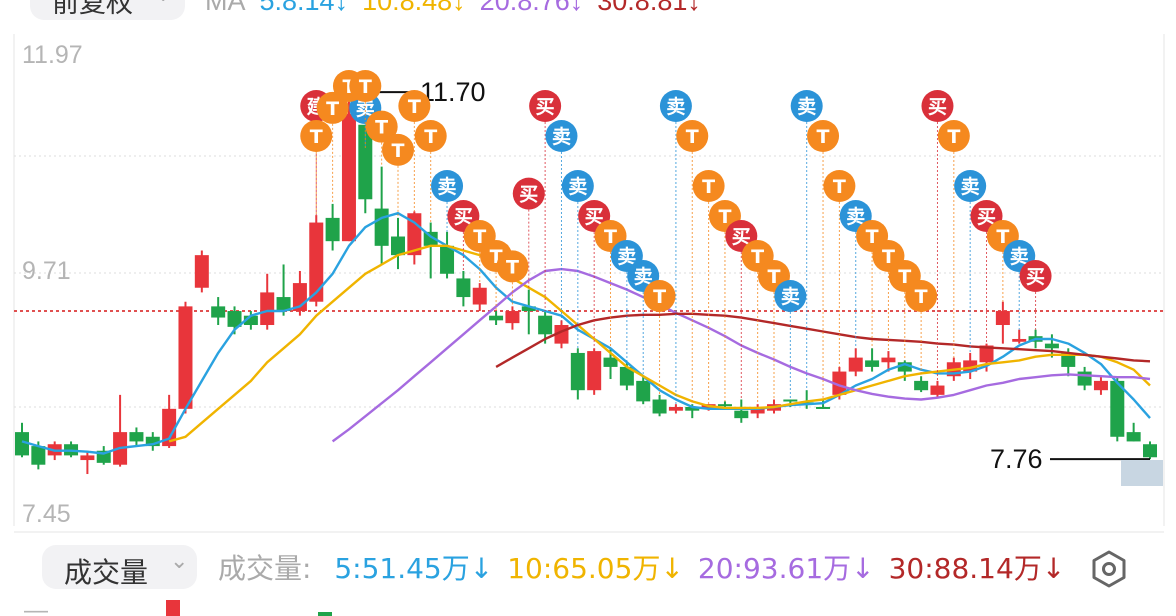  I want to click on volume-selector: 成交量 ⌄, so click(119, 567).